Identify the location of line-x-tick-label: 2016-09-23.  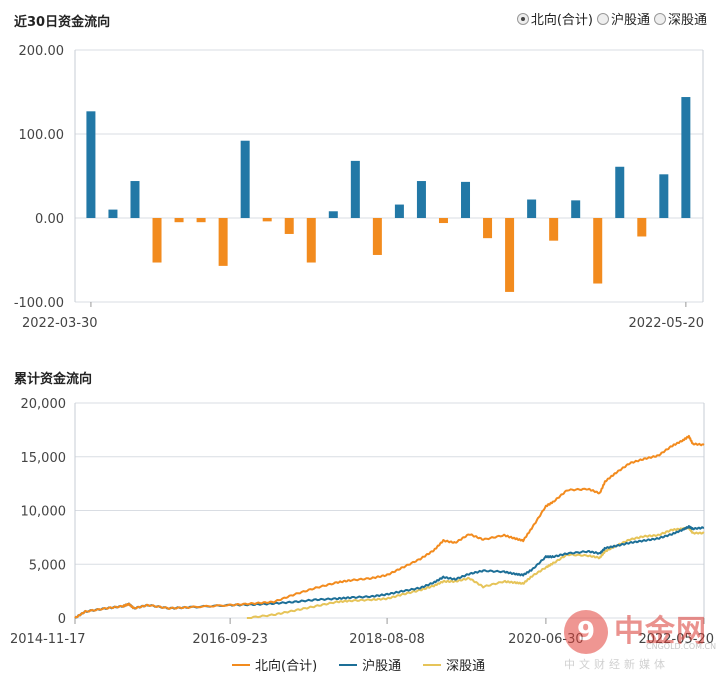
(230, 639).